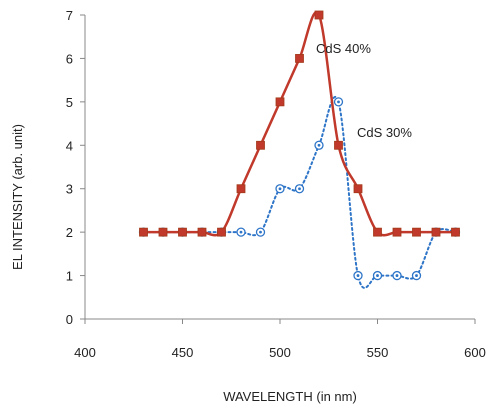  Describe the element at coordinates (69, 102) in the screenshot. I see `y-tick-label: 5` at that location.